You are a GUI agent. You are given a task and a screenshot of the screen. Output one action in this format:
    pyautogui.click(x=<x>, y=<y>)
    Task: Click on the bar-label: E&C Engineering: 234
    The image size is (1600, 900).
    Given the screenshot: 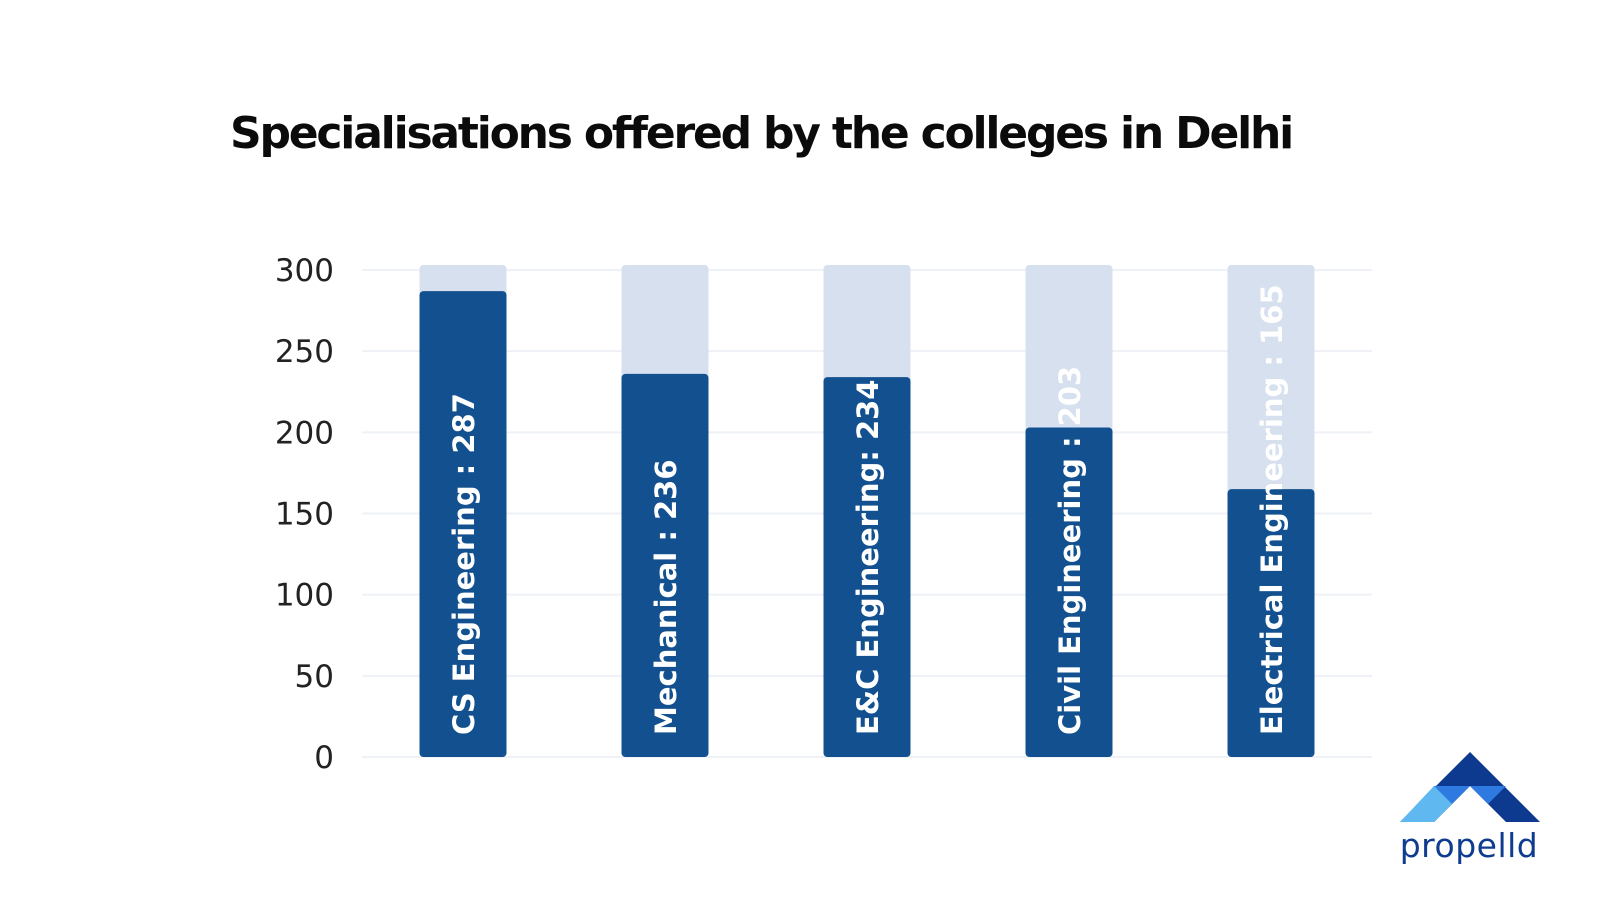 What is the action you would take?
    pyautogui.click(x=868, y=558)
    